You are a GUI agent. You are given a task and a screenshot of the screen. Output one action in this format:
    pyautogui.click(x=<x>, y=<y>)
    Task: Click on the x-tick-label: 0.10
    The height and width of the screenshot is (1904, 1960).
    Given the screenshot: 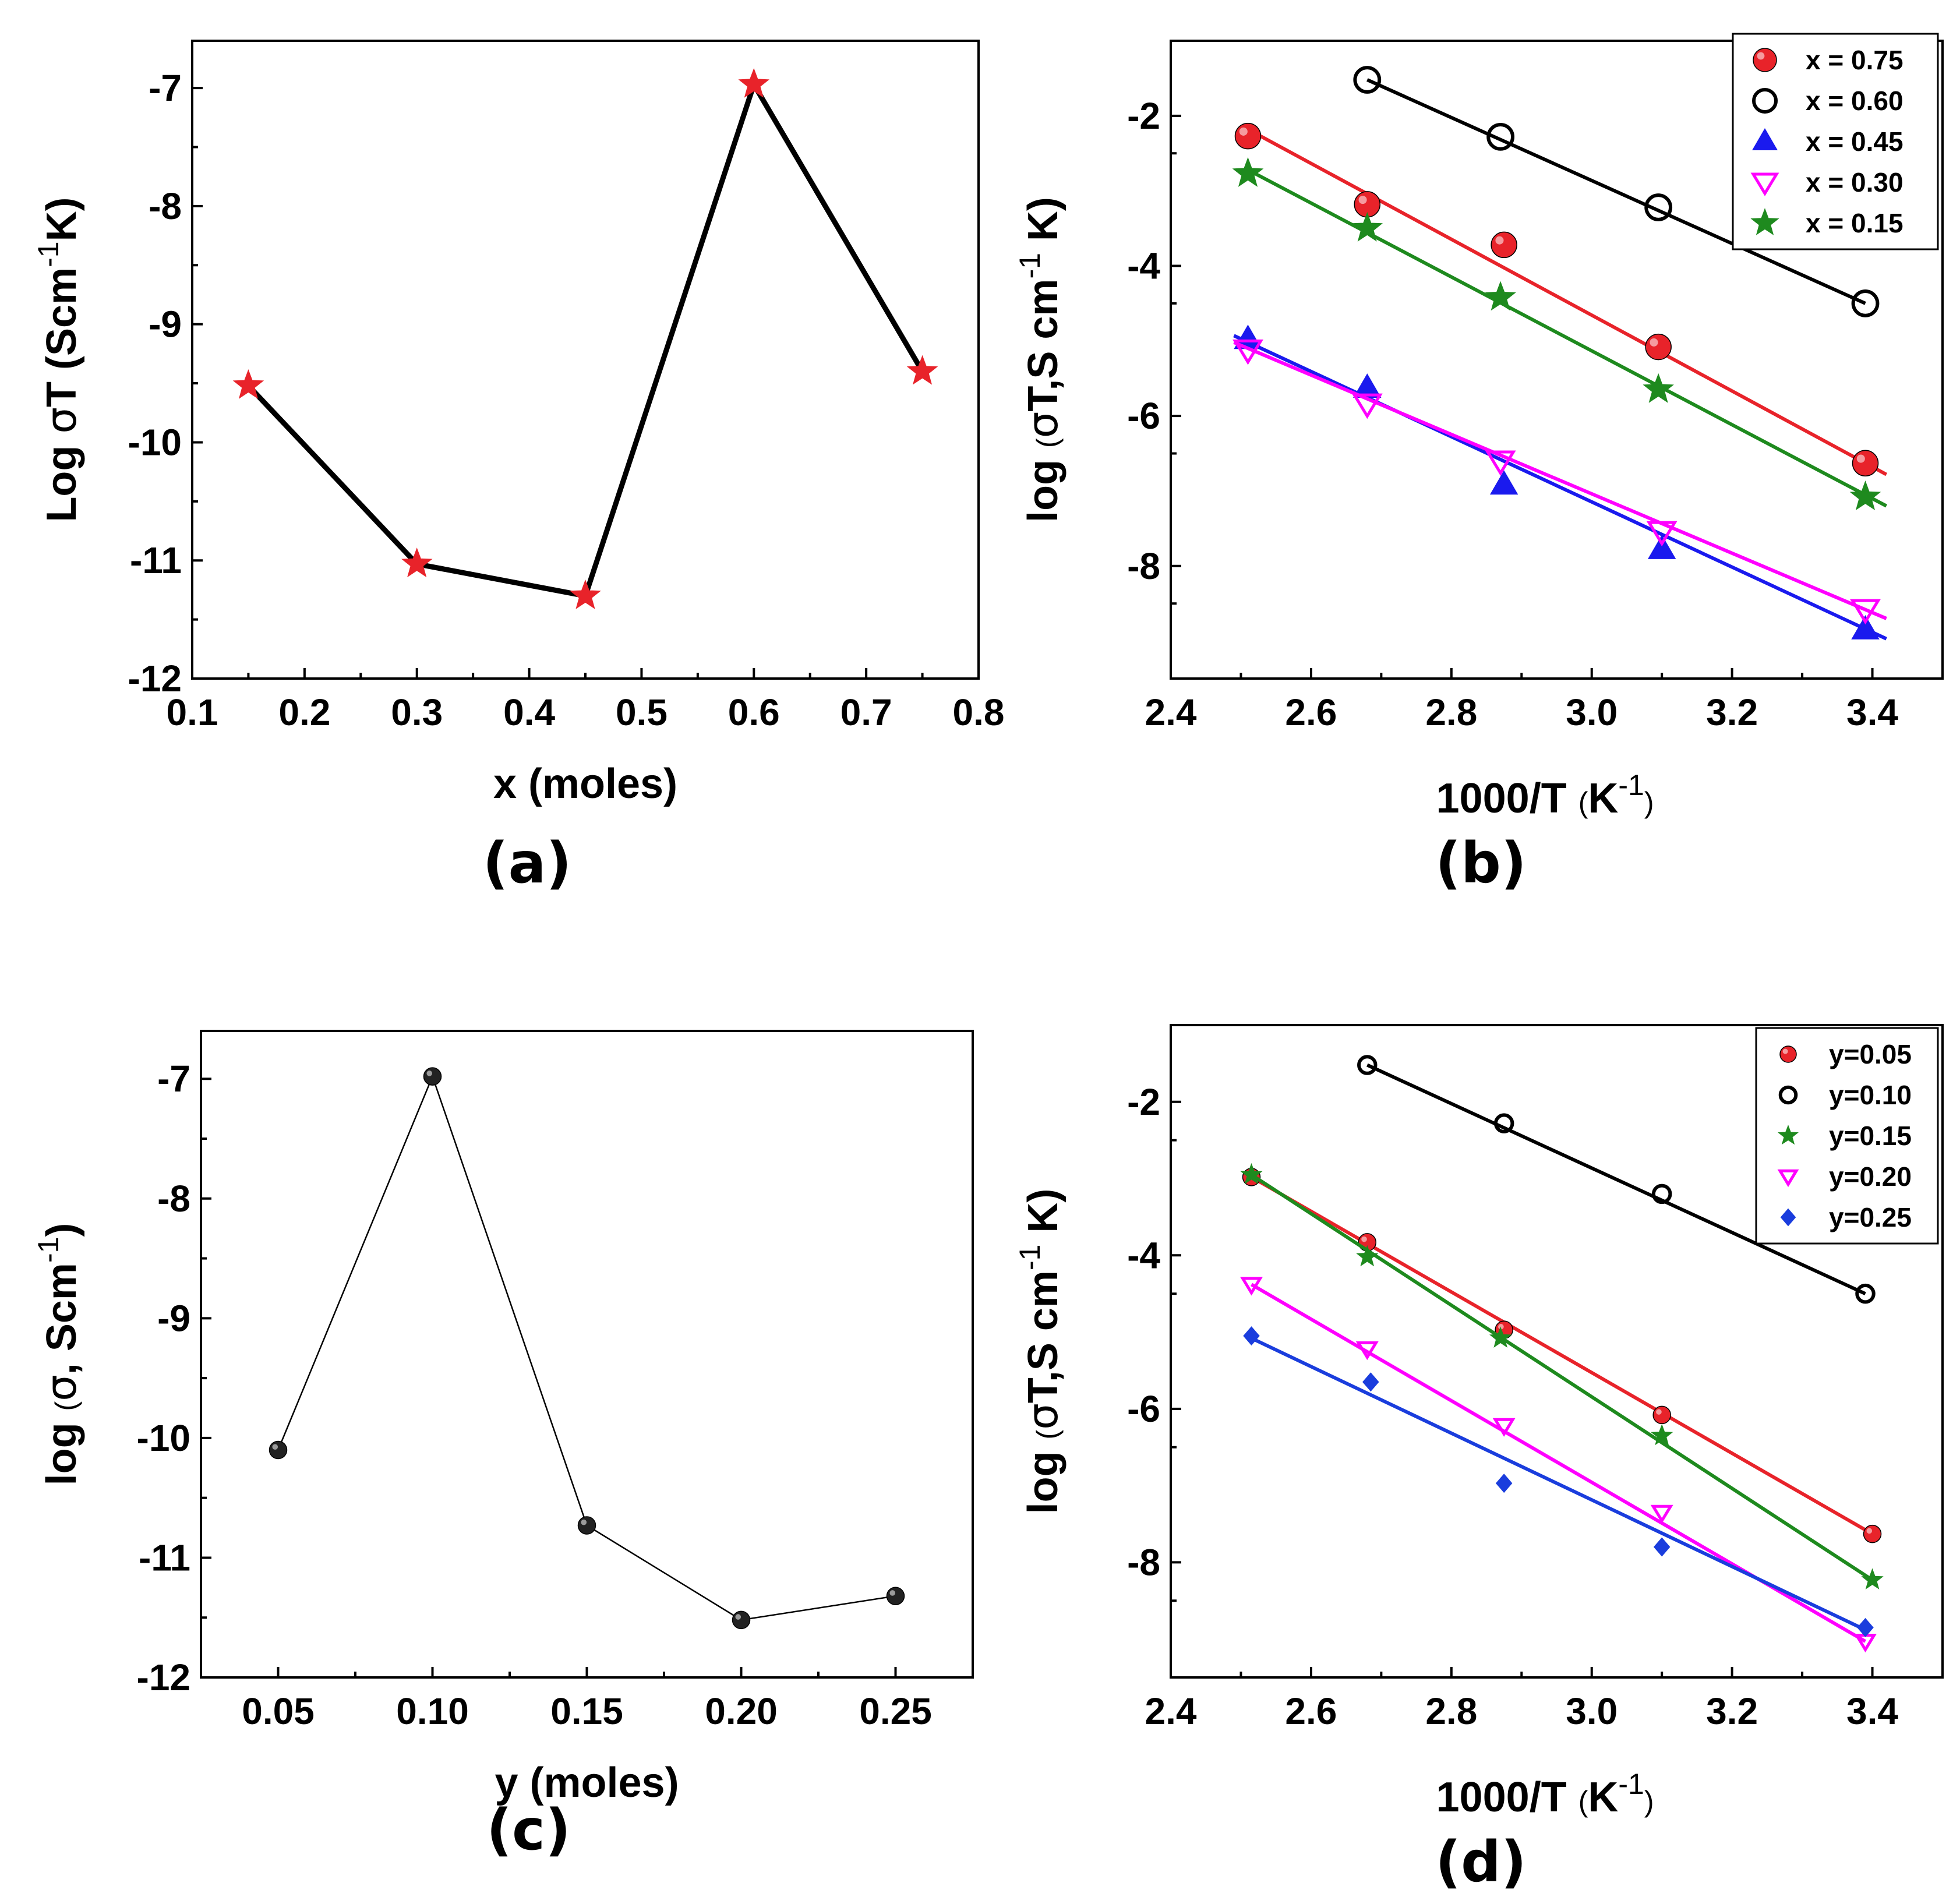 What is the action you would take?
    pyautogui.click(x=433, y=1711)
    